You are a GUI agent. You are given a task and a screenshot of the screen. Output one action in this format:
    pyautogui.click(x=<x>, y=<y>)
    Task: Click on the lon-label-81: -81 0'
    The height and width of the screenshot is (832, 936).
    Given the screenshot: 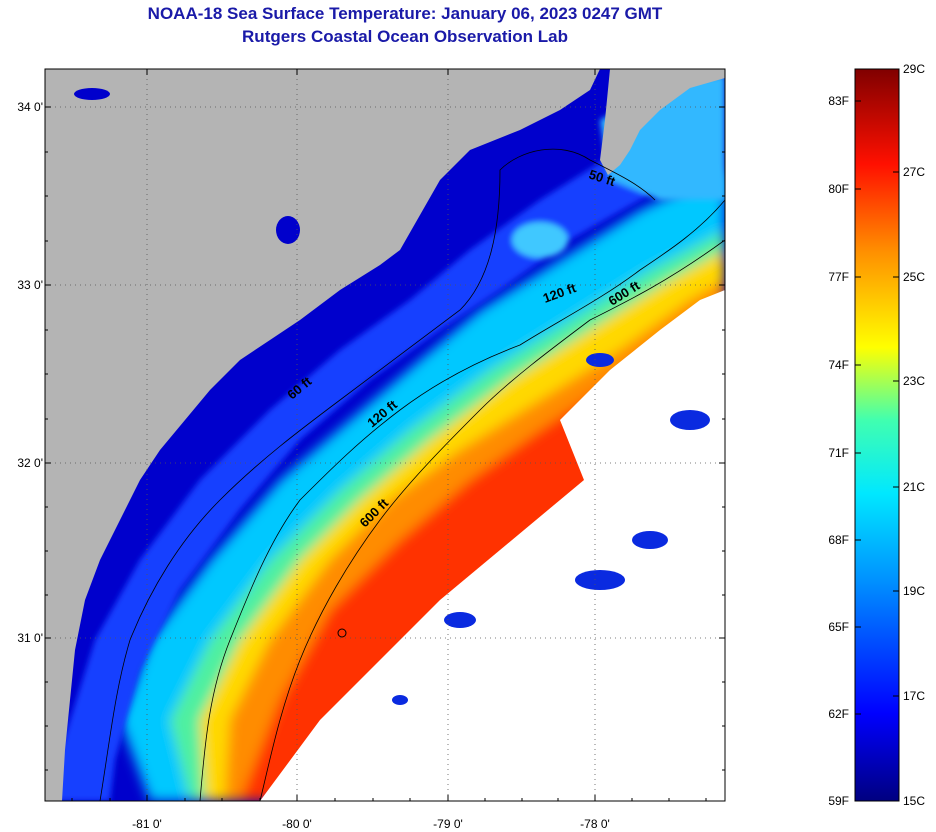 What is the action you would take?
    pyautogui.click(x=147, y=824)
    